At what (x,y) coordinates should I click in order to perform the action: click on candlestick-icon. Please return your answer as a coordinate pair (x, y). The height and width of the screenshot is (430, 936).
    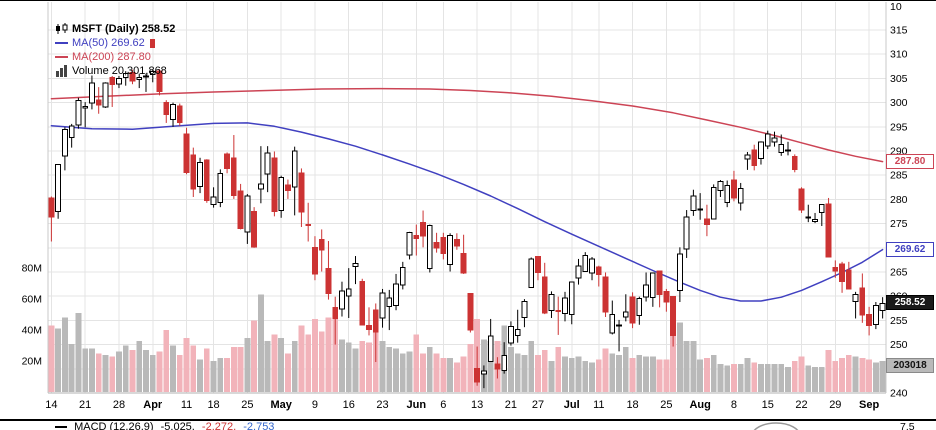
    Looking at the image, I should click on (61, 29).